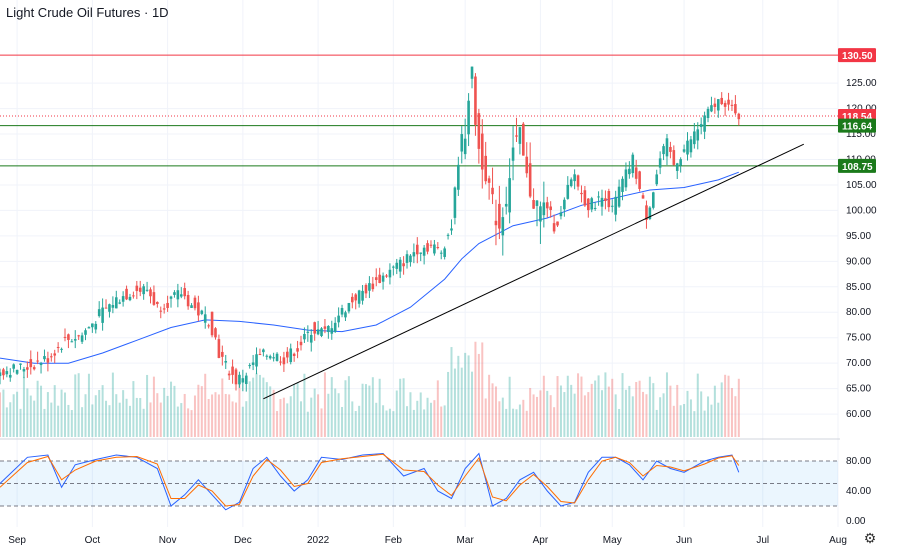 This screenshot has width=900, height=550. What do you see at coordinates (427, 540) in the screenshot?
I see `time-axis: Sep Oct Nov Dec 2022 Feb Mar Apr May Jun Jul Aug` at bounding box center [427, 540].